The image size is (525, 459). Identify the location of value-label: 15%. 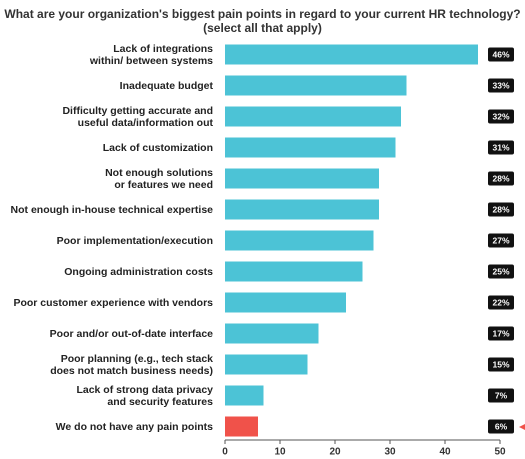
(500, 364).